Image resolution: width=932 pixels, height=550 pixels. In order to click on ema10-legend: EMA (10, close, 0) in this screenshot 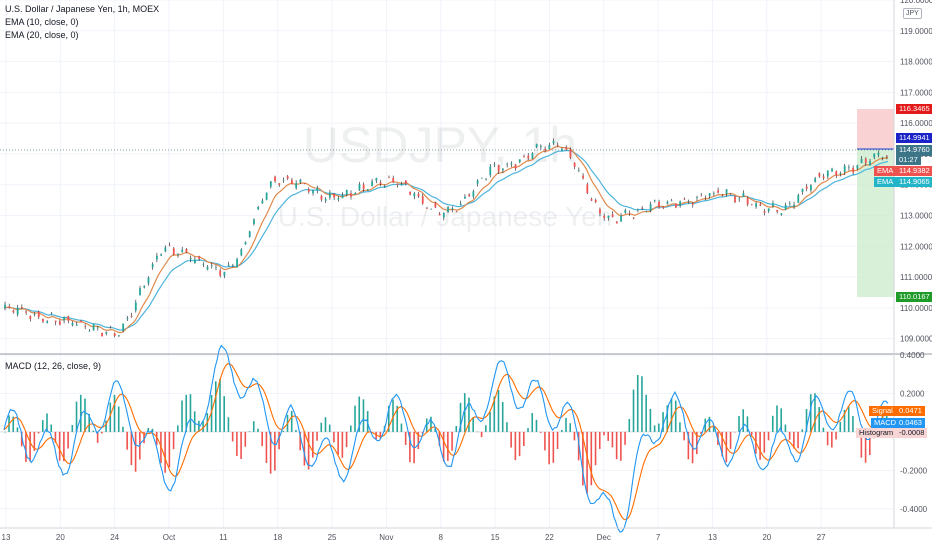, I will do `click(42, 22)`.